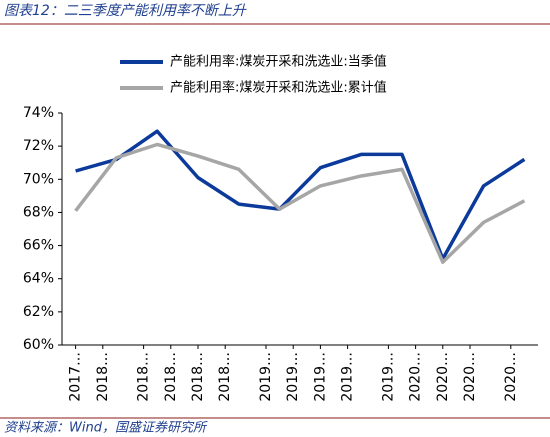 The image size is (550, 437). Describe the element at coordinates (278, 62) in the screenshot. I see `legend-label: 产能利用率:煤炭开采和洗选业:当季值` at that location.